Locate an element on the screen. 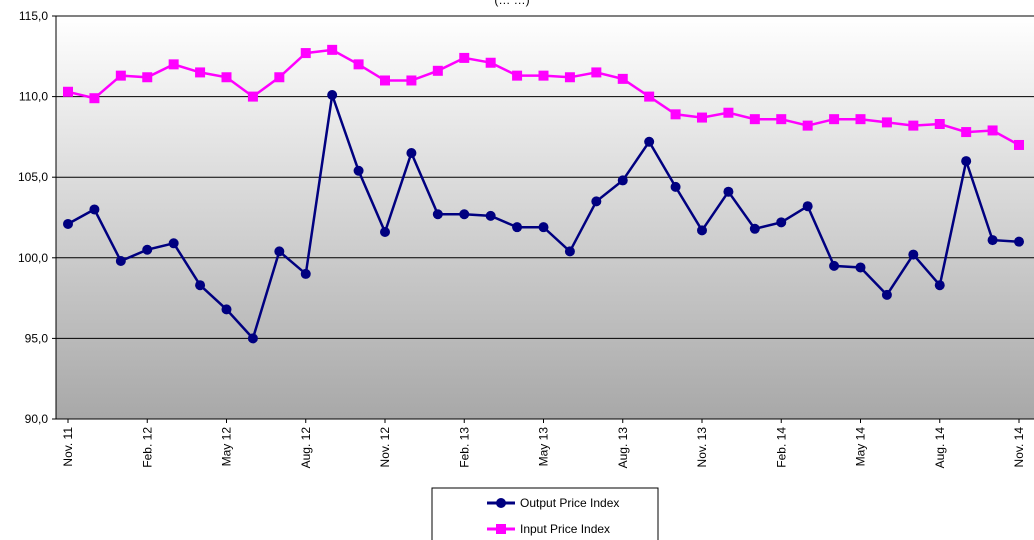 The width and height of the screenshot is (1034, 540). y-tick-label: 90,0 is located at coordinates (37, 419).